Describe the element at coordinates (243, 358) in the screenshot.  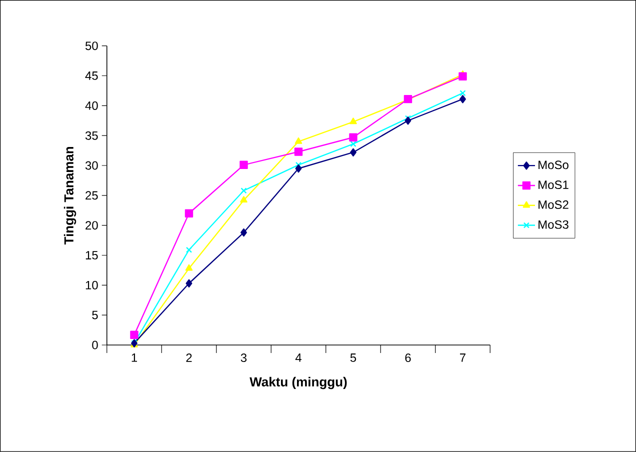
I see `x-tick-label: 3` at that location.